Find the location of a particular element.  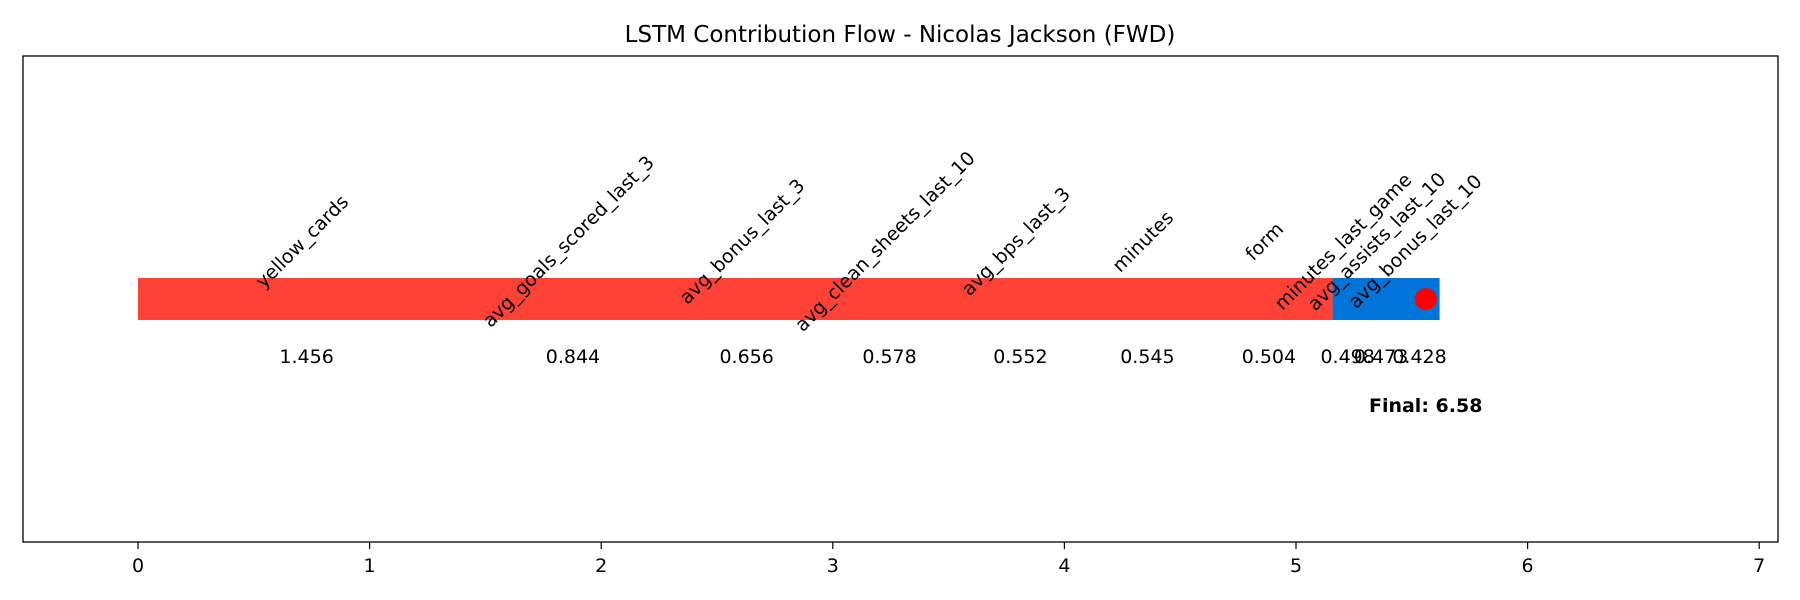

x-tick-label: 2 is located at coordinates (601, 566).